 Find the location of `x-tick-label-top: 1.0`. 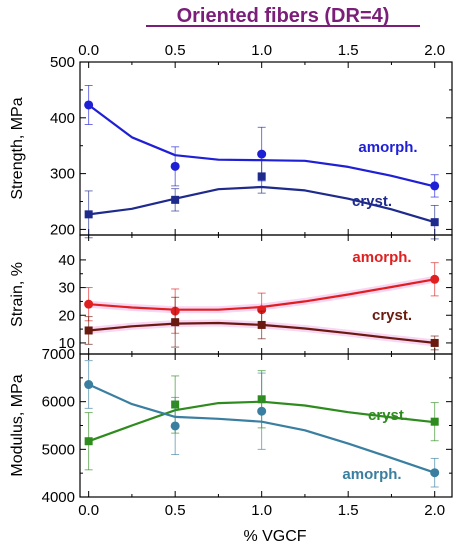

x-tick-label-top: 1.0 is located at coordinates (261, 50).